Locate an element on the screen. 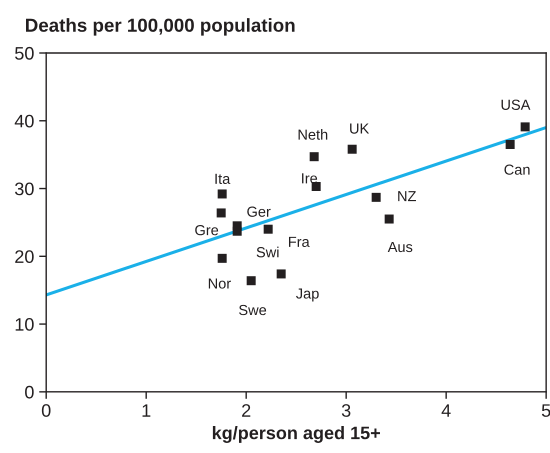 The width and height of the screenshot is (550, 453). y-tick-label: 10 is located at coordinates (25, 324).